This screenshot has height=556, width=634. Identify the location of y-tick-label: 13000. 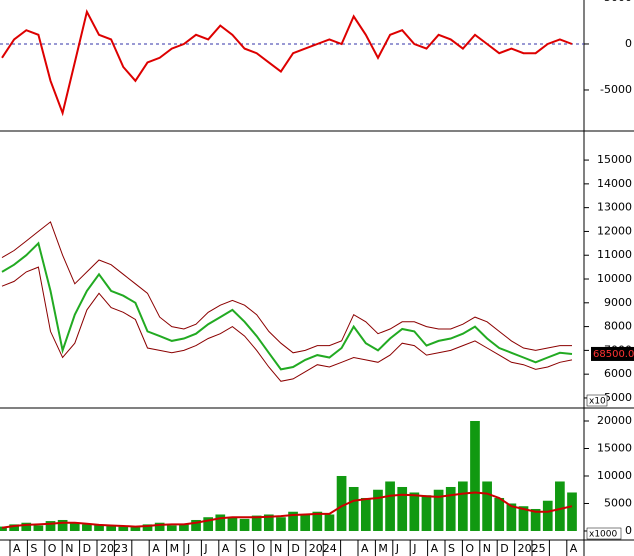
(614, 207).